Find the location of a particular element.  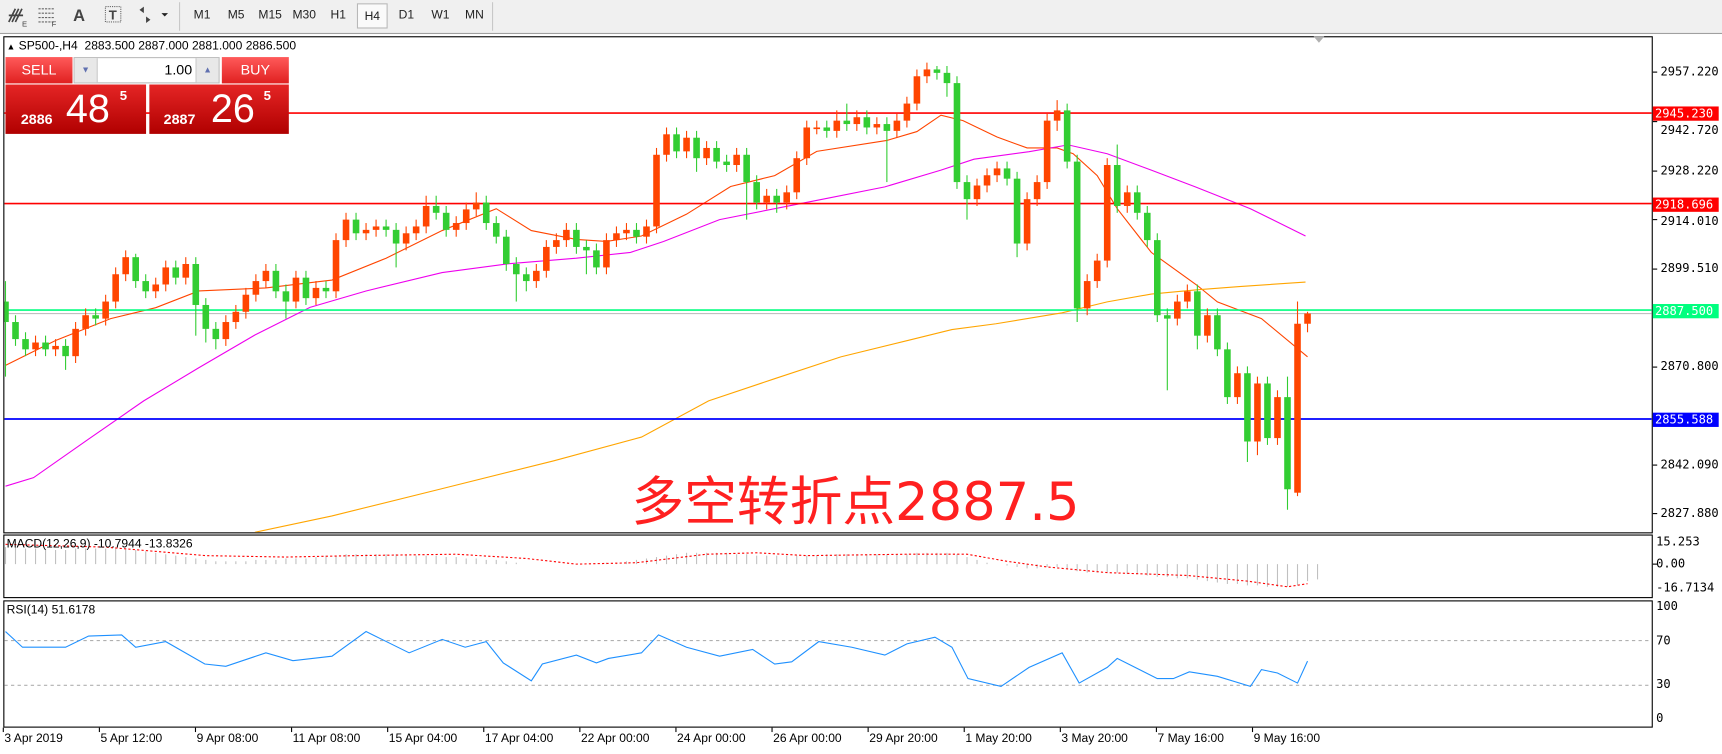

lot-size-value: 1.00 is located at coordinates (178, 69).